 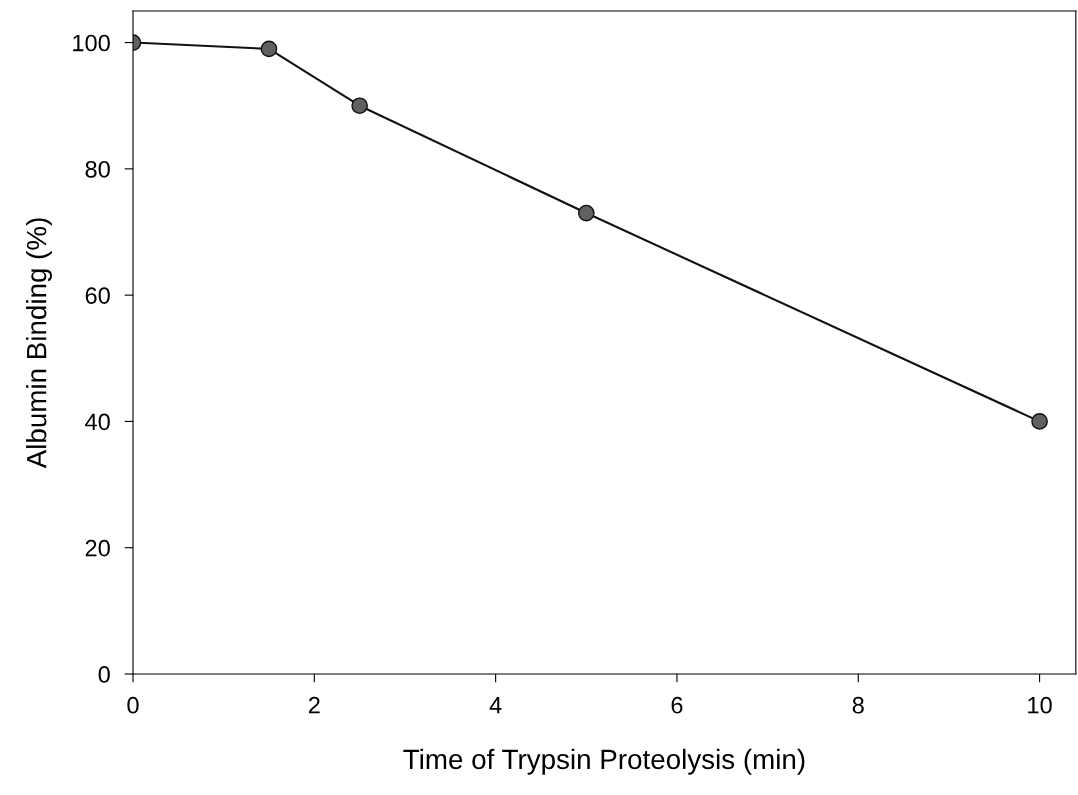 What do you see at coordinates (495, 705) in the screenshot?
I see `x-tick-label: 4` at bounding box center [495, 705].